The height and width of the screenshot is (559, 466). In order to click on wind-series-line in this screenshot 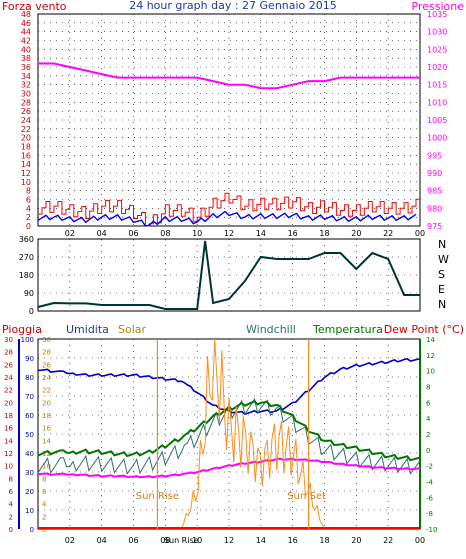, I will do `click(229, 209)`.